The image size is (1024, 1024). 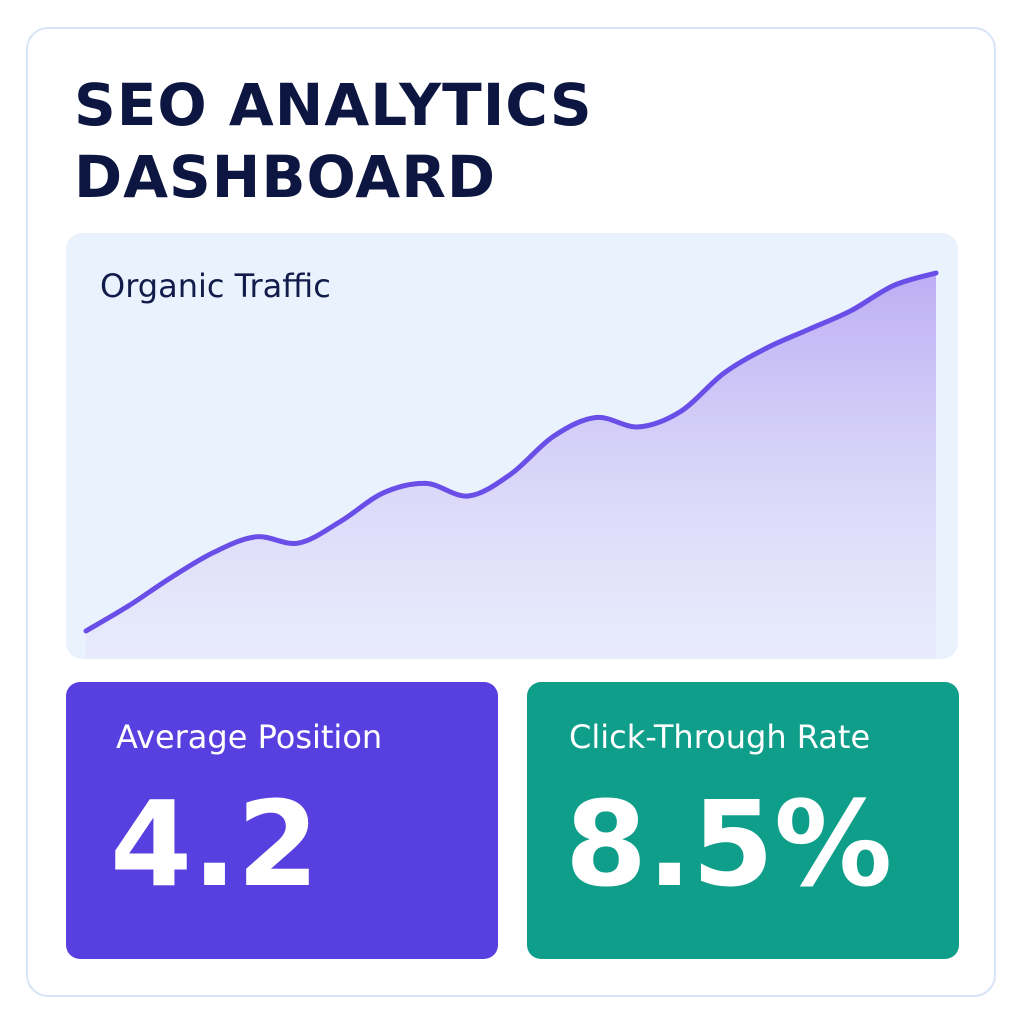 I want to click on click-through-rate-value: 8.5%, so click(x=729, y=844).